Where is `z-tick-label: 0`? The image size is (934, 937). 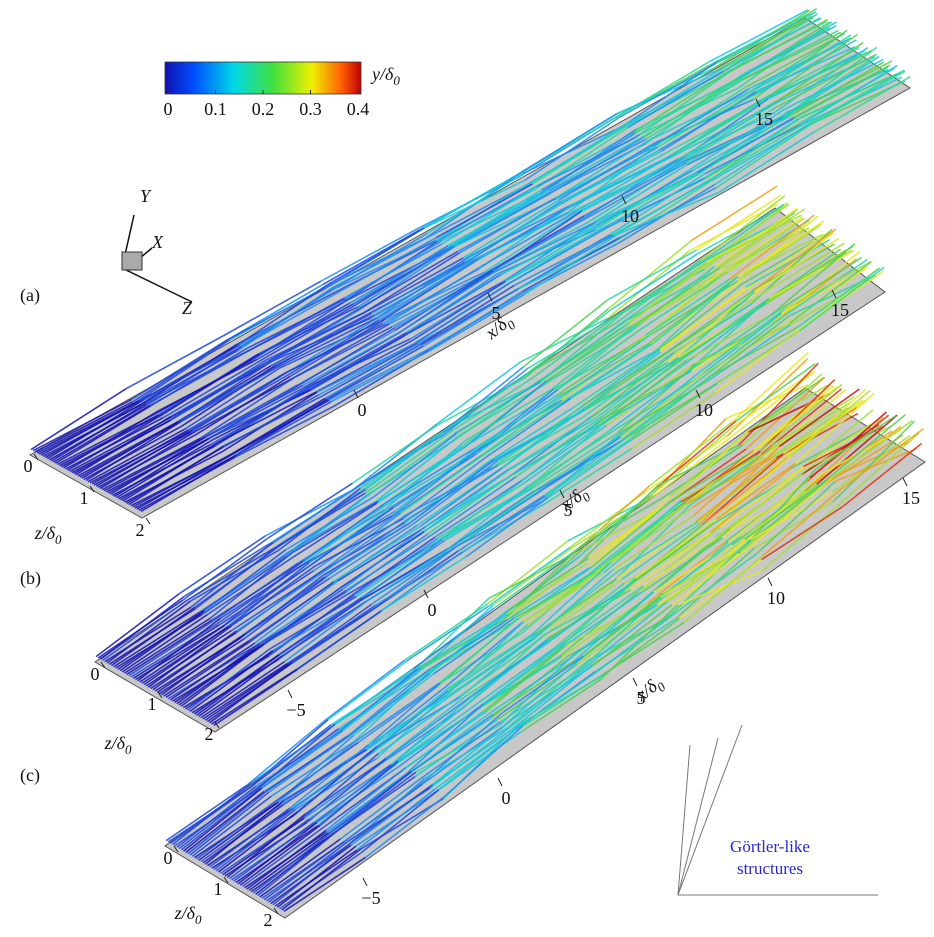
z-tick-label: 0 is located at coordinates (95, 674).